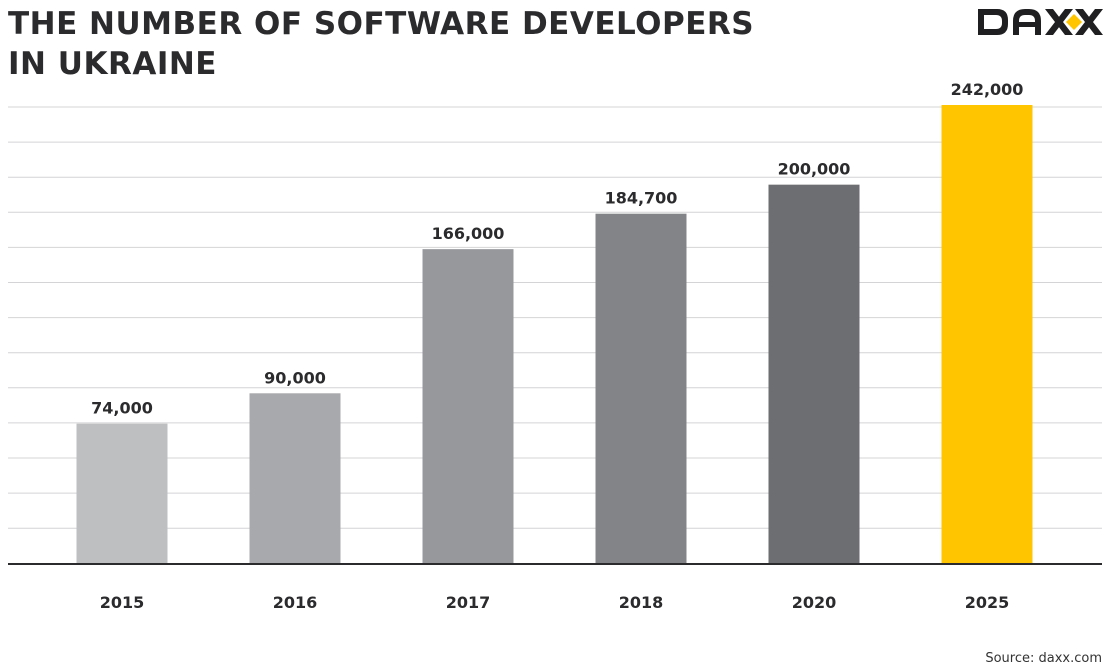  Describe the element at coordinates (122, 408) in the screenshot. I see `data-label-2015: 74,000` at that location.